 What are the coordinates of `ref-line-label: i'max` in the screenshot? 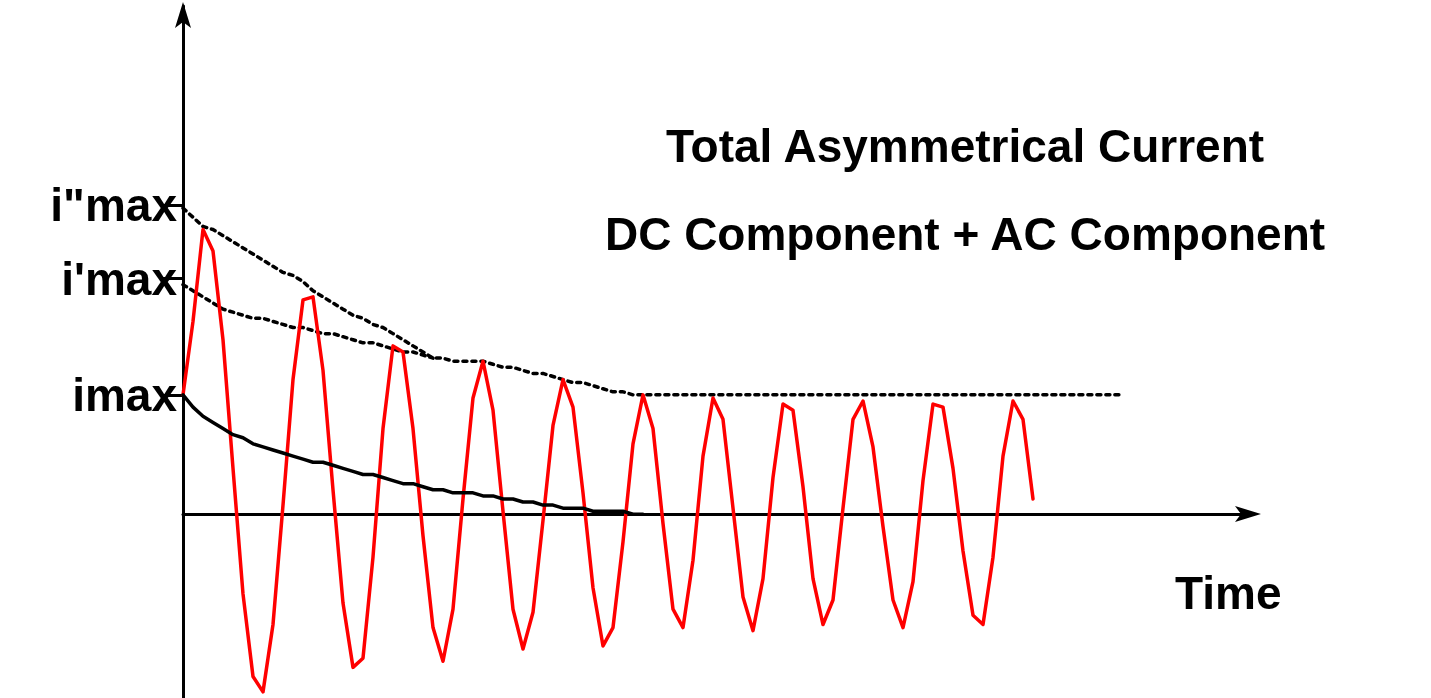 It's located at (119, 278).